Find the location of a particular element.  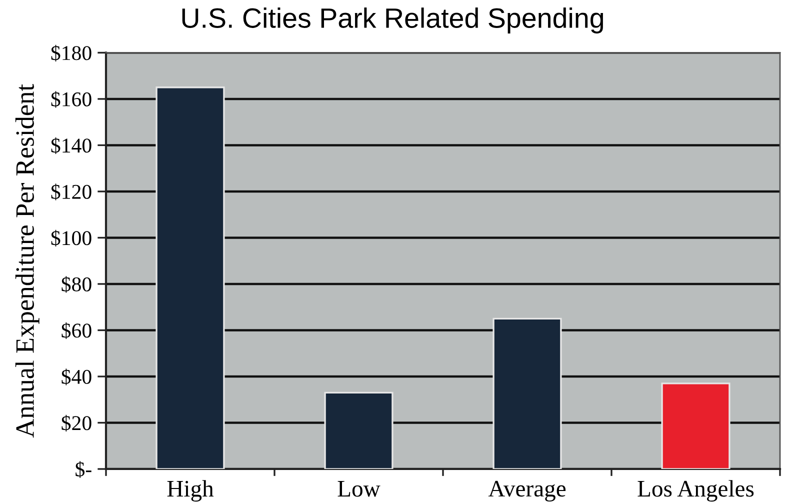

y-tick-label: $20 is located at coordinates (77, 423).